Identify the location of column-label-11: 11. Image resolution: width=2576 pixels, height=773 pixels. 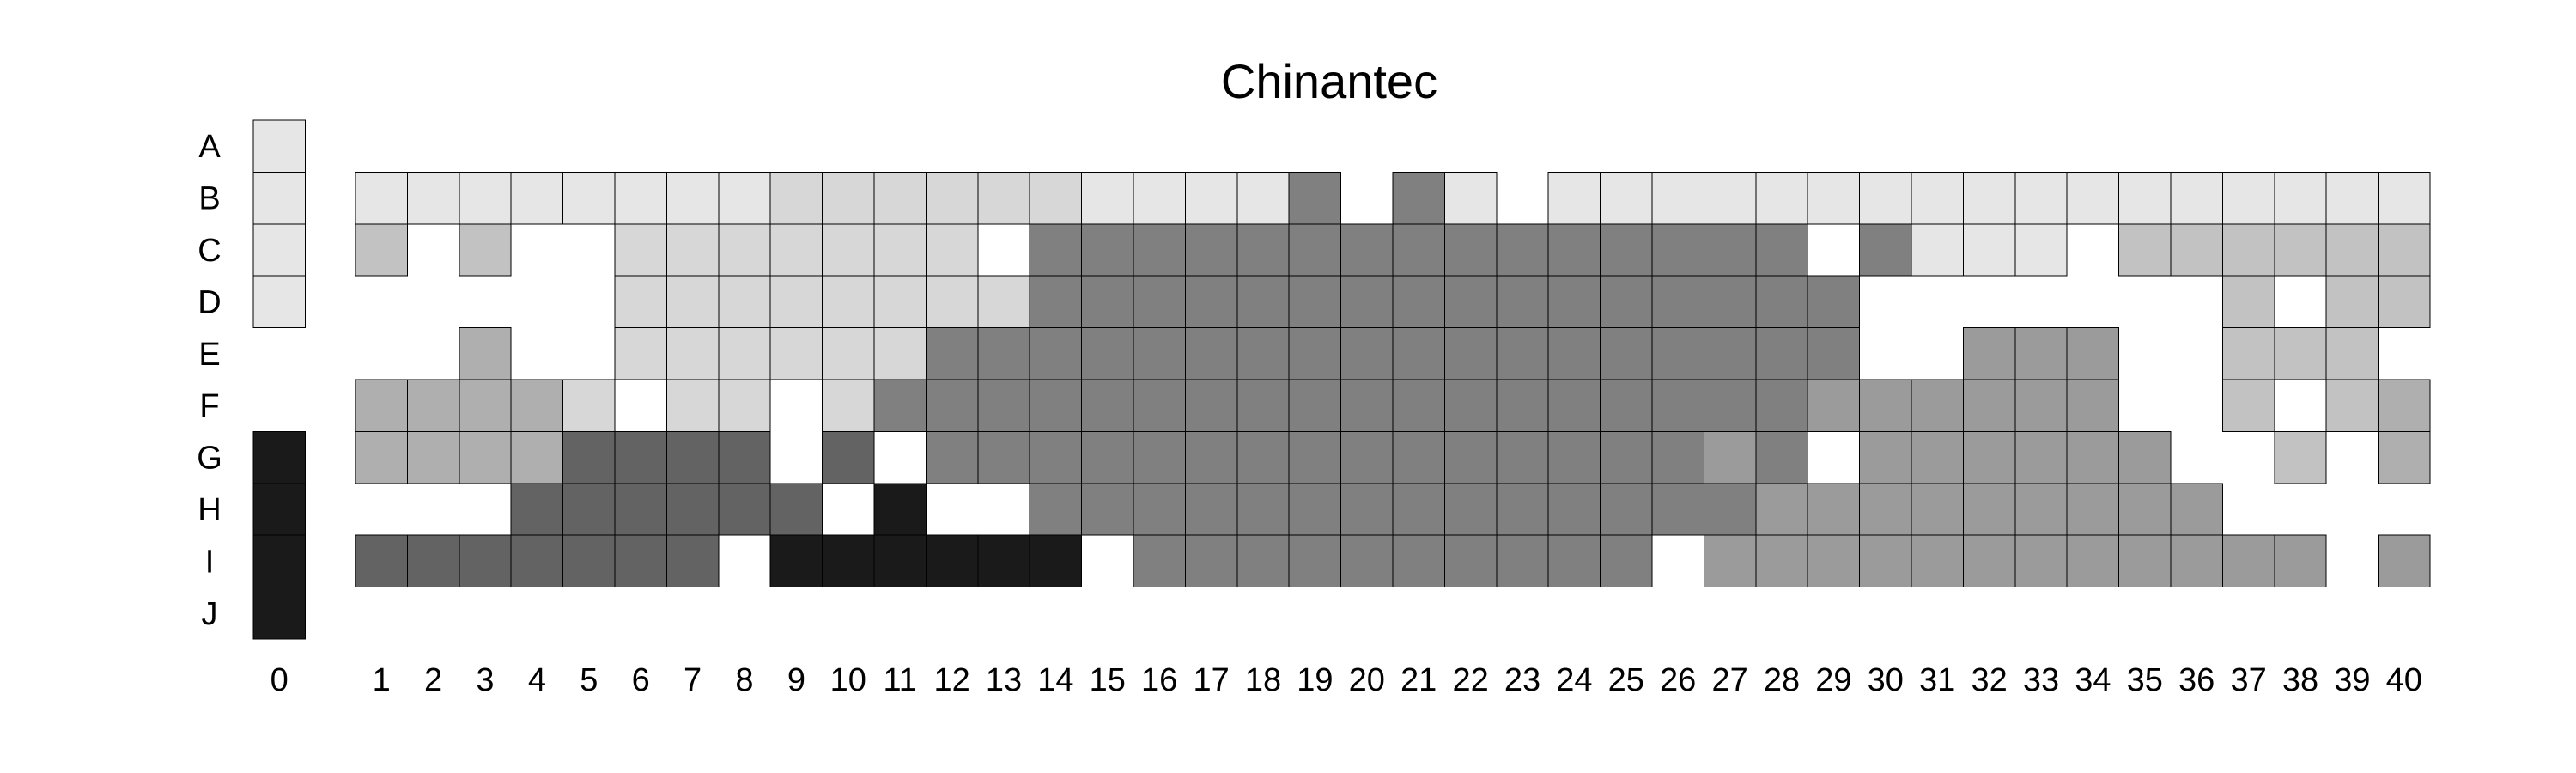
(900, 680).